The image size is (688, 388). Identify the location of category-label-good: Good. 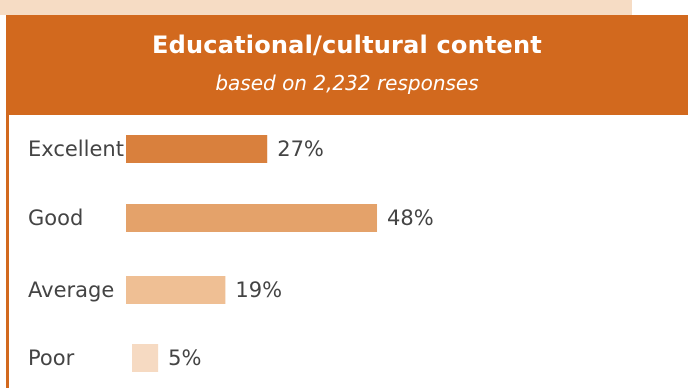
(55, 218).